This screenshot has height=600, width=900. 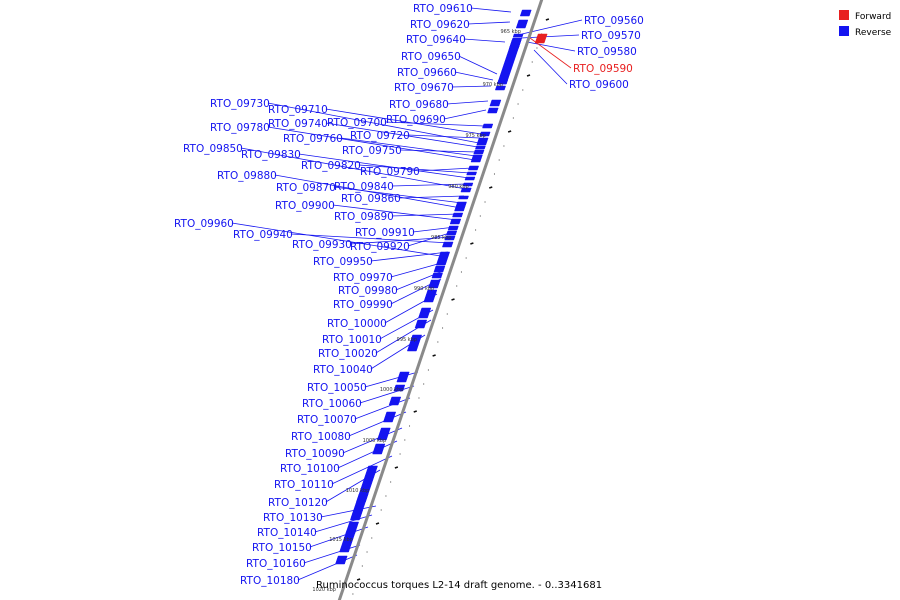 I want to click on gene-label: RTO_09970, so click(x=363, y=278).